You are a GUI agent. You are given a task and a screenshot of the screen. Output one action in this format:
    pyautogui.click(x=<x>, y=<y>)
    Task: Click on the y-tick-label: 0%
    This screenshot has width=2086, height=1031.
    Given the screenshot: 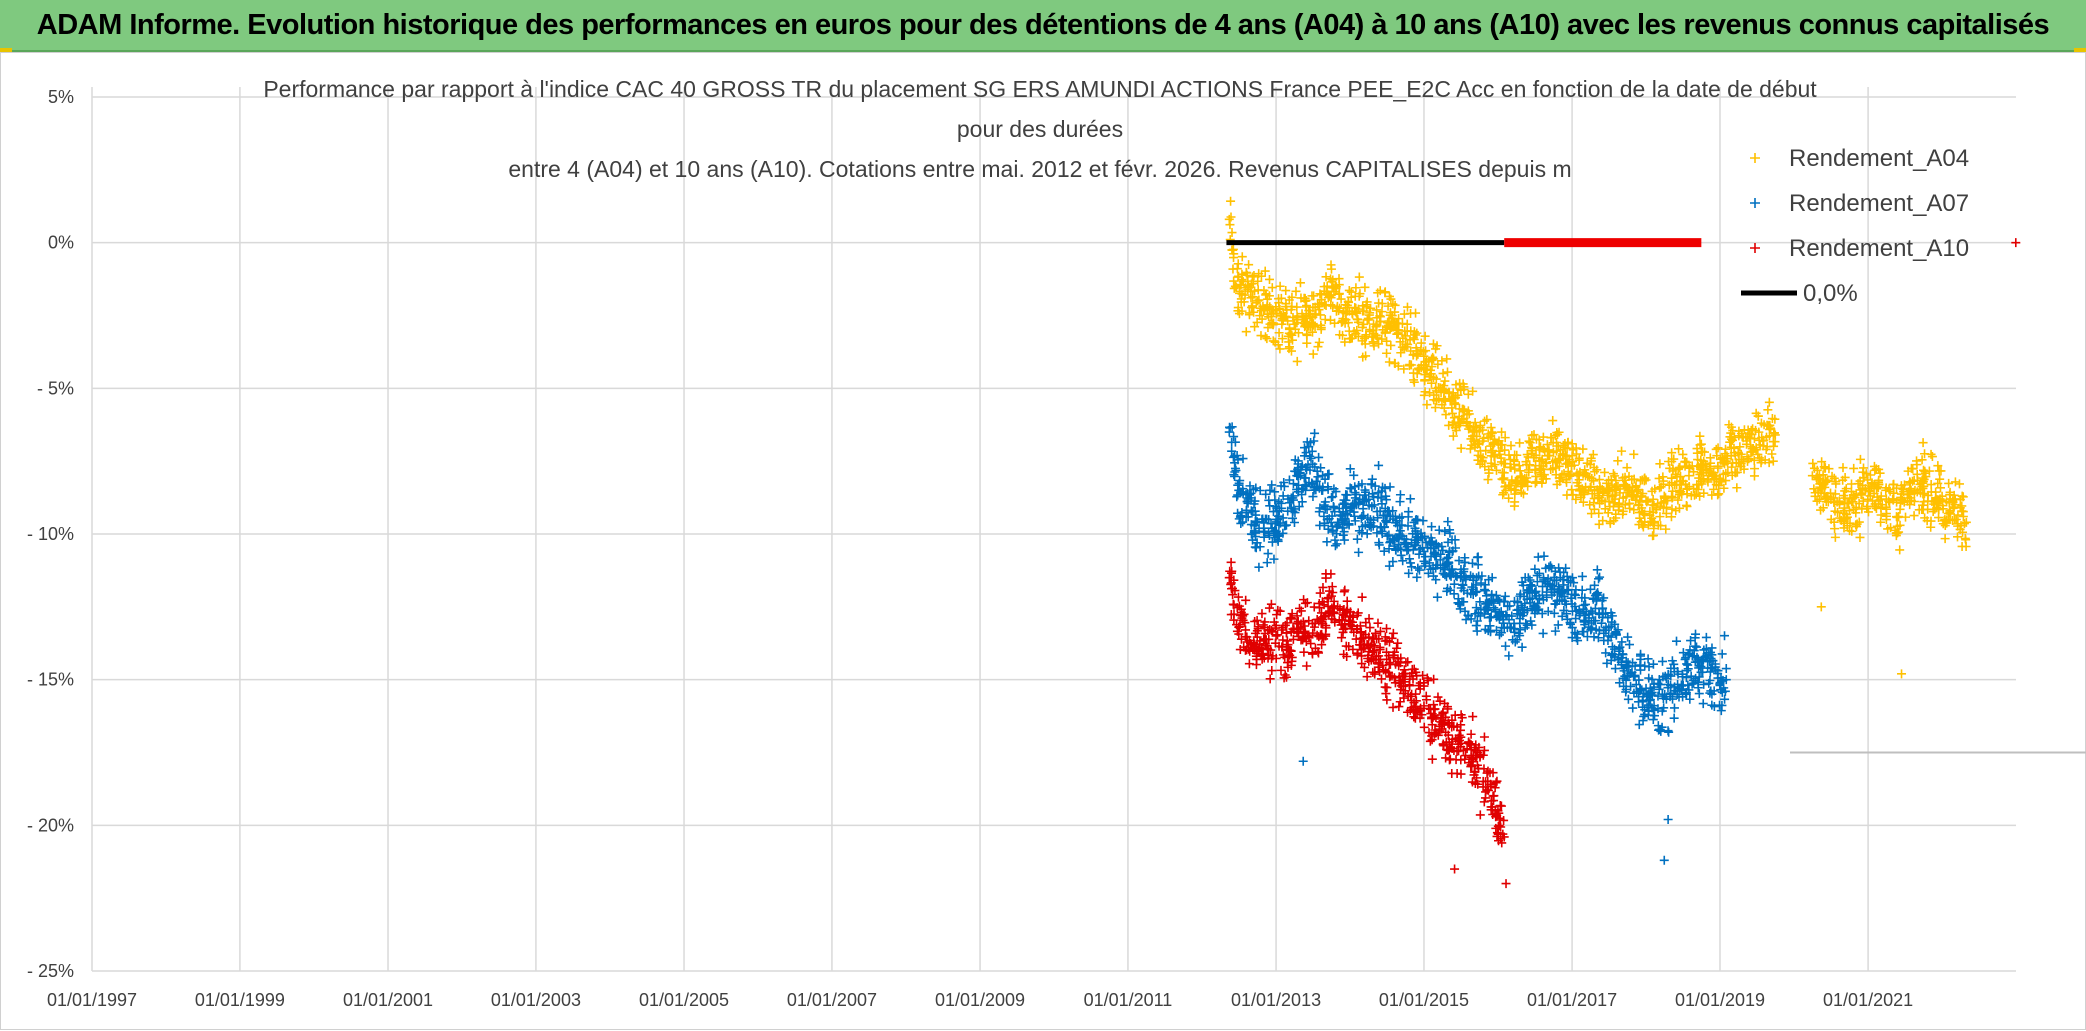 What is the action you would take?
    pyautogui.click(x=61, y=243)
    